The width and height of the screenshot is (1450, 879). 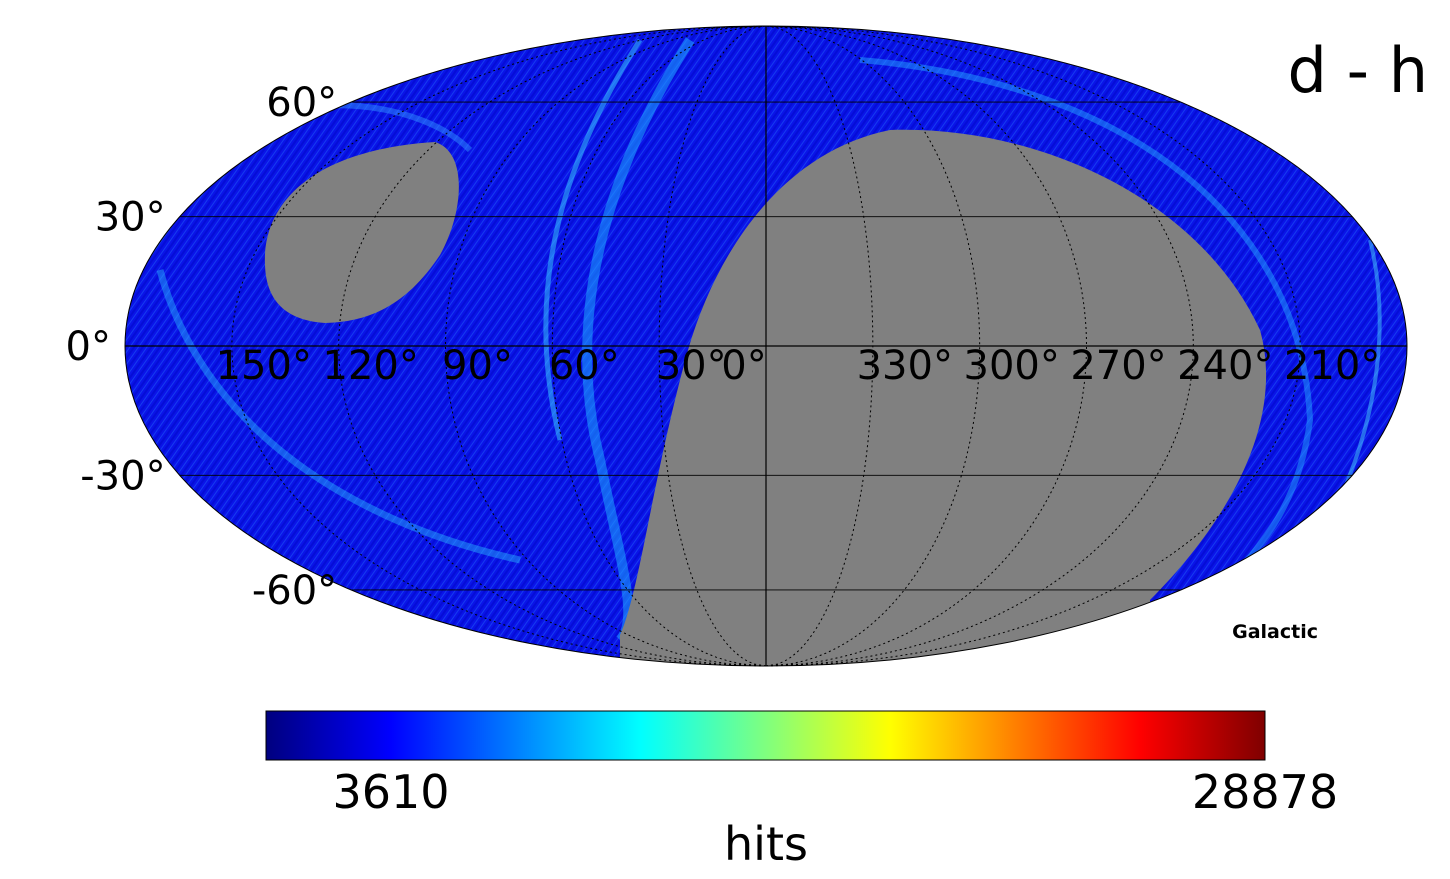 What do you see at coordinates (766, 844) in the screenshot?
I see `colorbar-label: hits` at bounding box center [766, 844].